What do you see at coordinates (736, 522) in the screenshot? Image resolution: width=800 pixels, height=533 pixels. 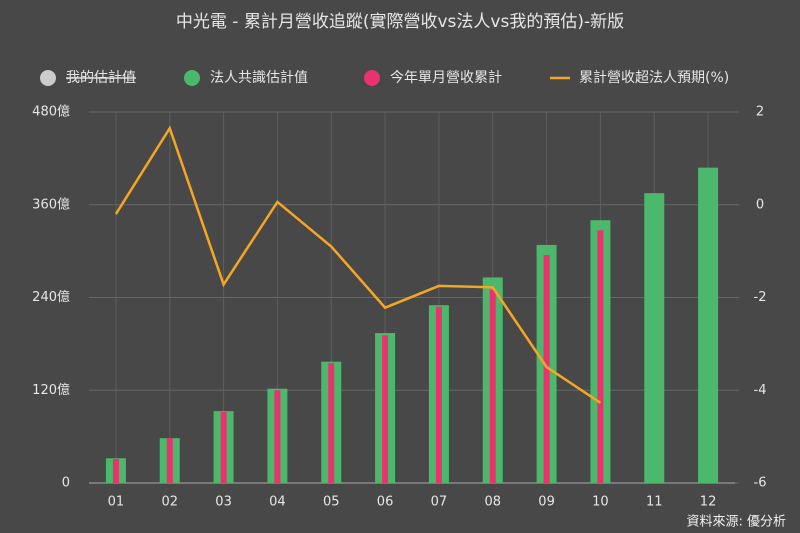 I see `source: 資料來源: 優分析` at bounding box center [736, 522].